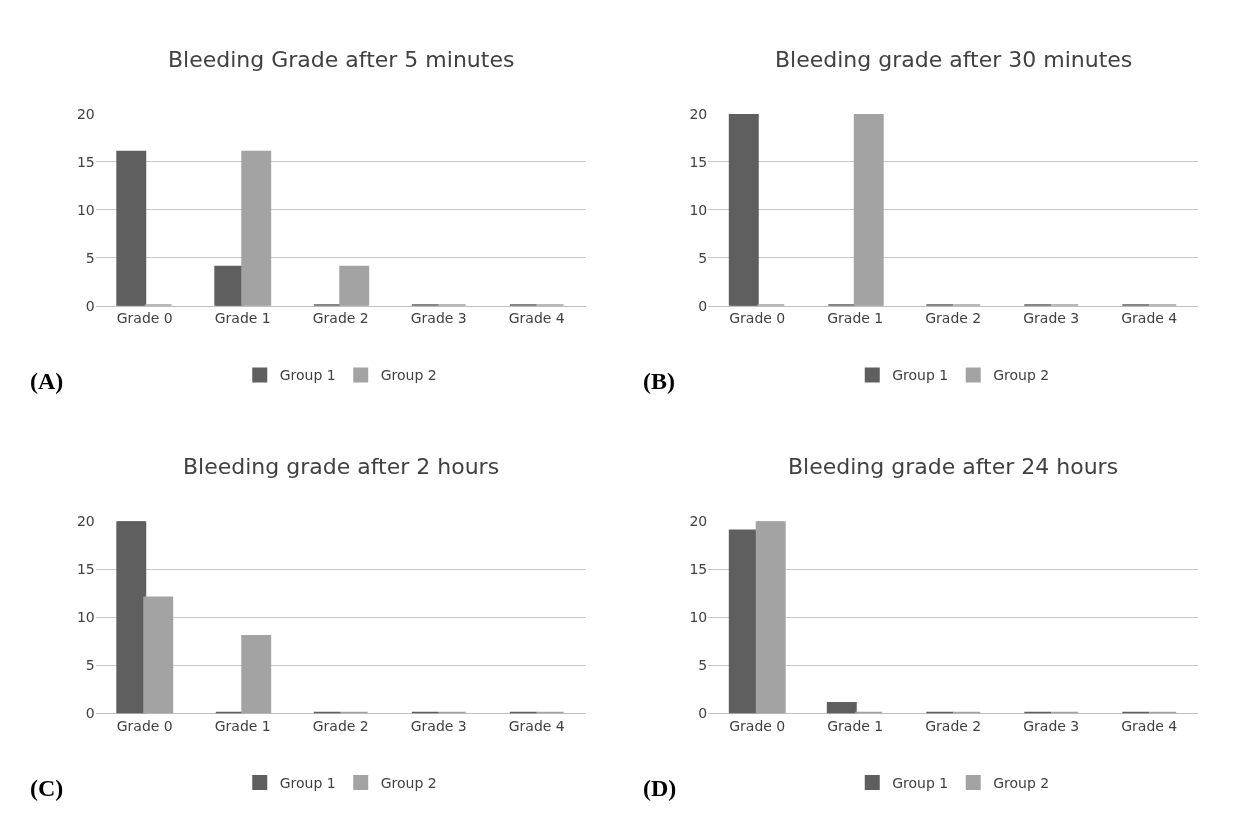 The height and width of the screenshot is (835, 1245). I want to click on text: (D), so click(660, 788).